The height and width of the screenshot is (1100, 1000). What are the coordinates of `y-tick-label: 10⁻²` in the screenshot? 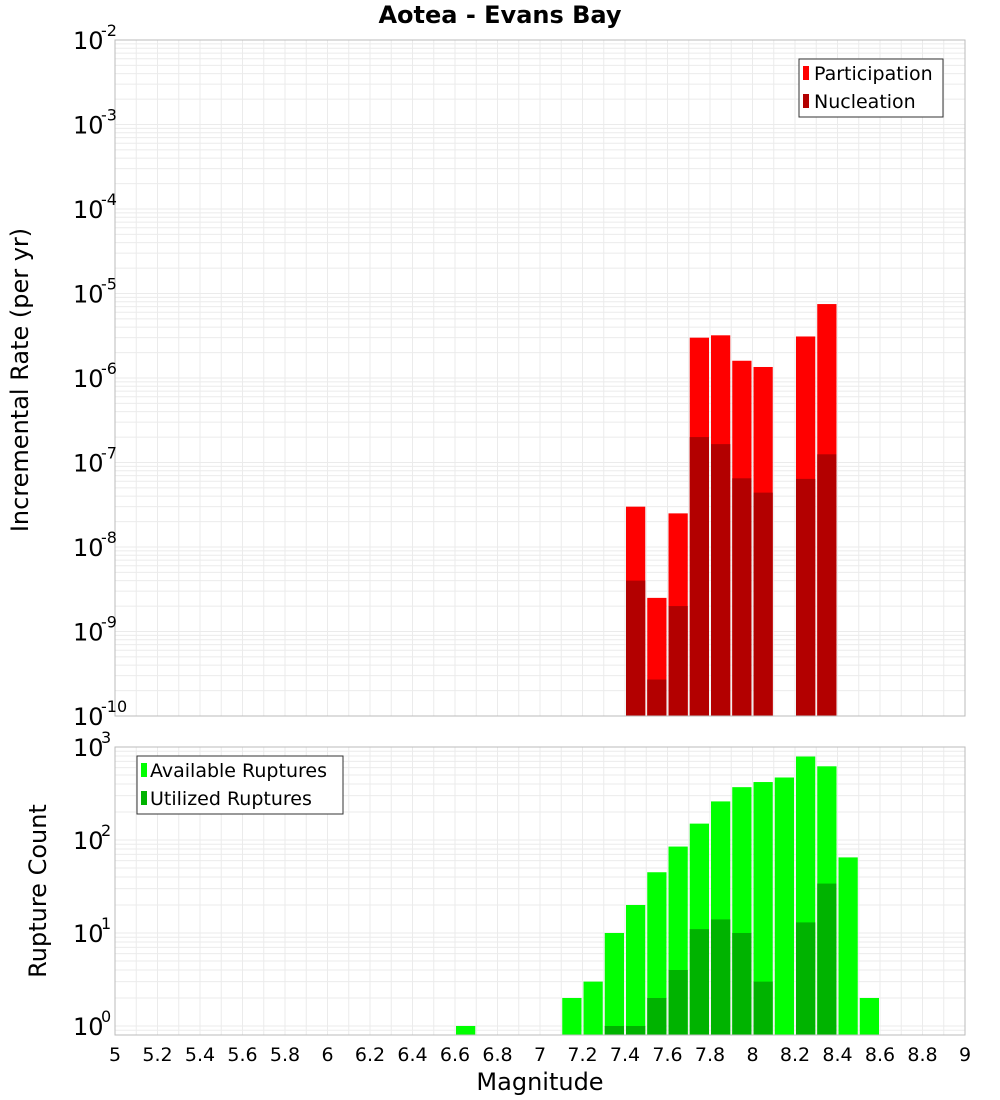 It's located at (95, 38).